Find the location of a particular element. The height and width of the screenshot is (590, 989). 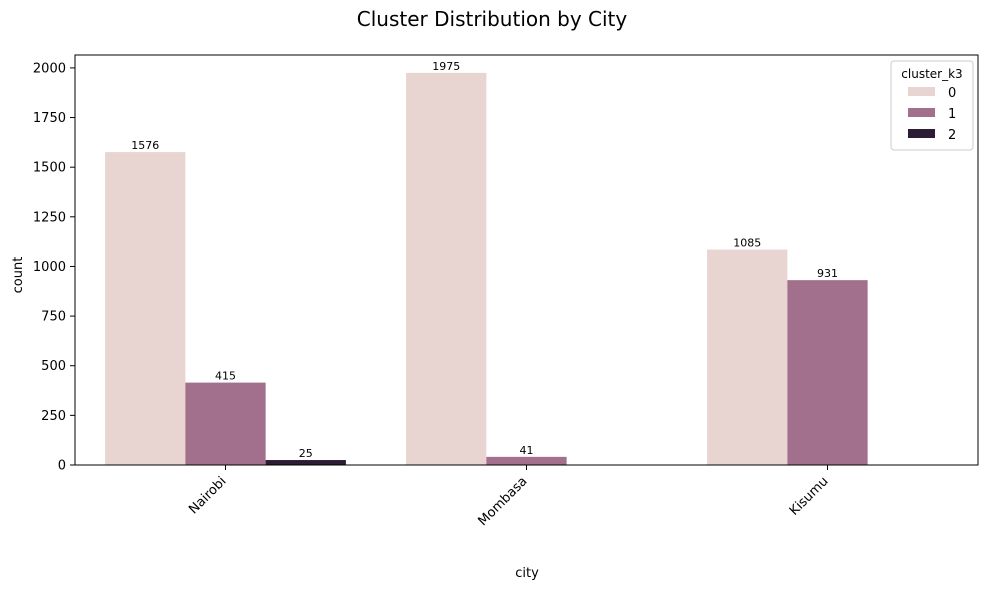

data-label: 1576 is located at coordinates (145, 145).